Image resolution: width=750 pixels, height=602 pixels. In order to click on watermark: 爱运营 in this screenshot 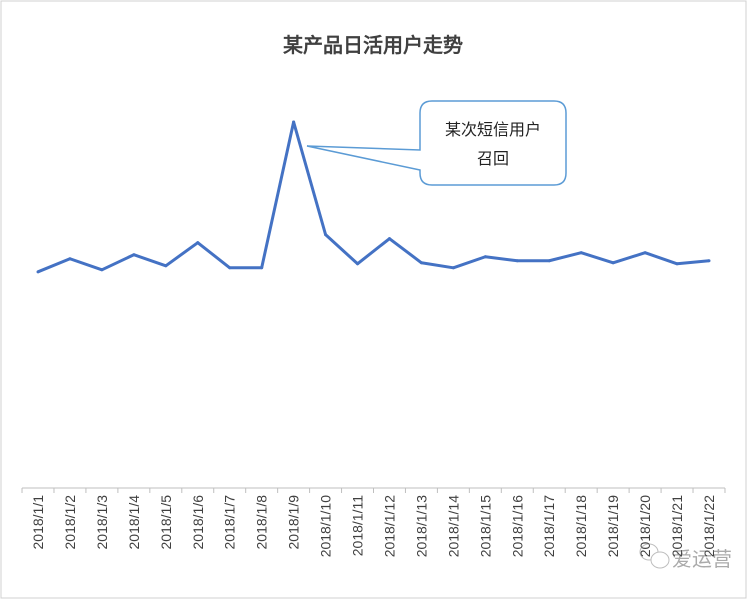, I will do `click(685, 557)`.